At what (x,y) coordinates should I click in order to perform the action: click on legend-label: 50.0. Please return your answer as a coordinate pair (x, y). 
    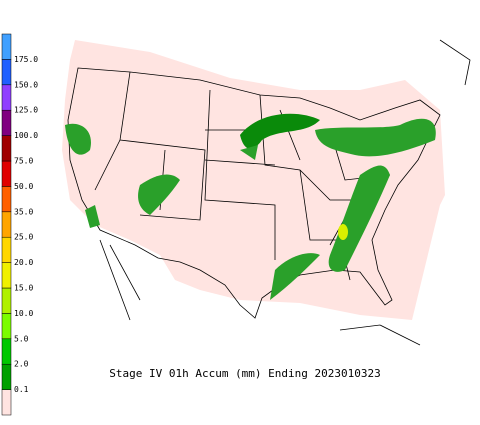
    Looking at the image, I should click on (23, 186).